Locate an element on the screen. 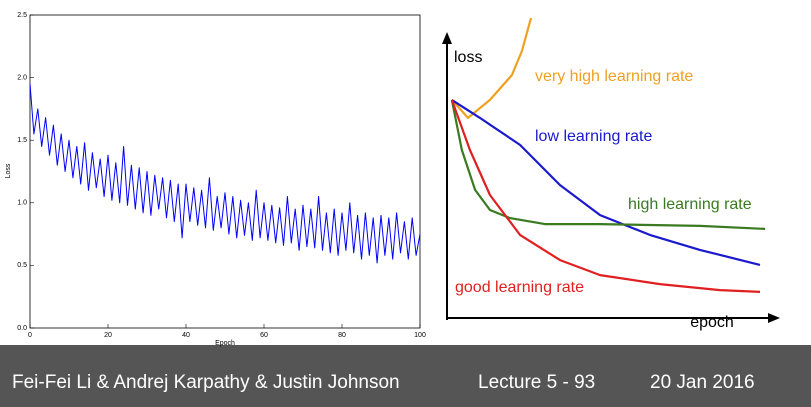 The height and width of the screenshot is (407, 811). x-tick-label: 0 is located at coordinates (30, 335).